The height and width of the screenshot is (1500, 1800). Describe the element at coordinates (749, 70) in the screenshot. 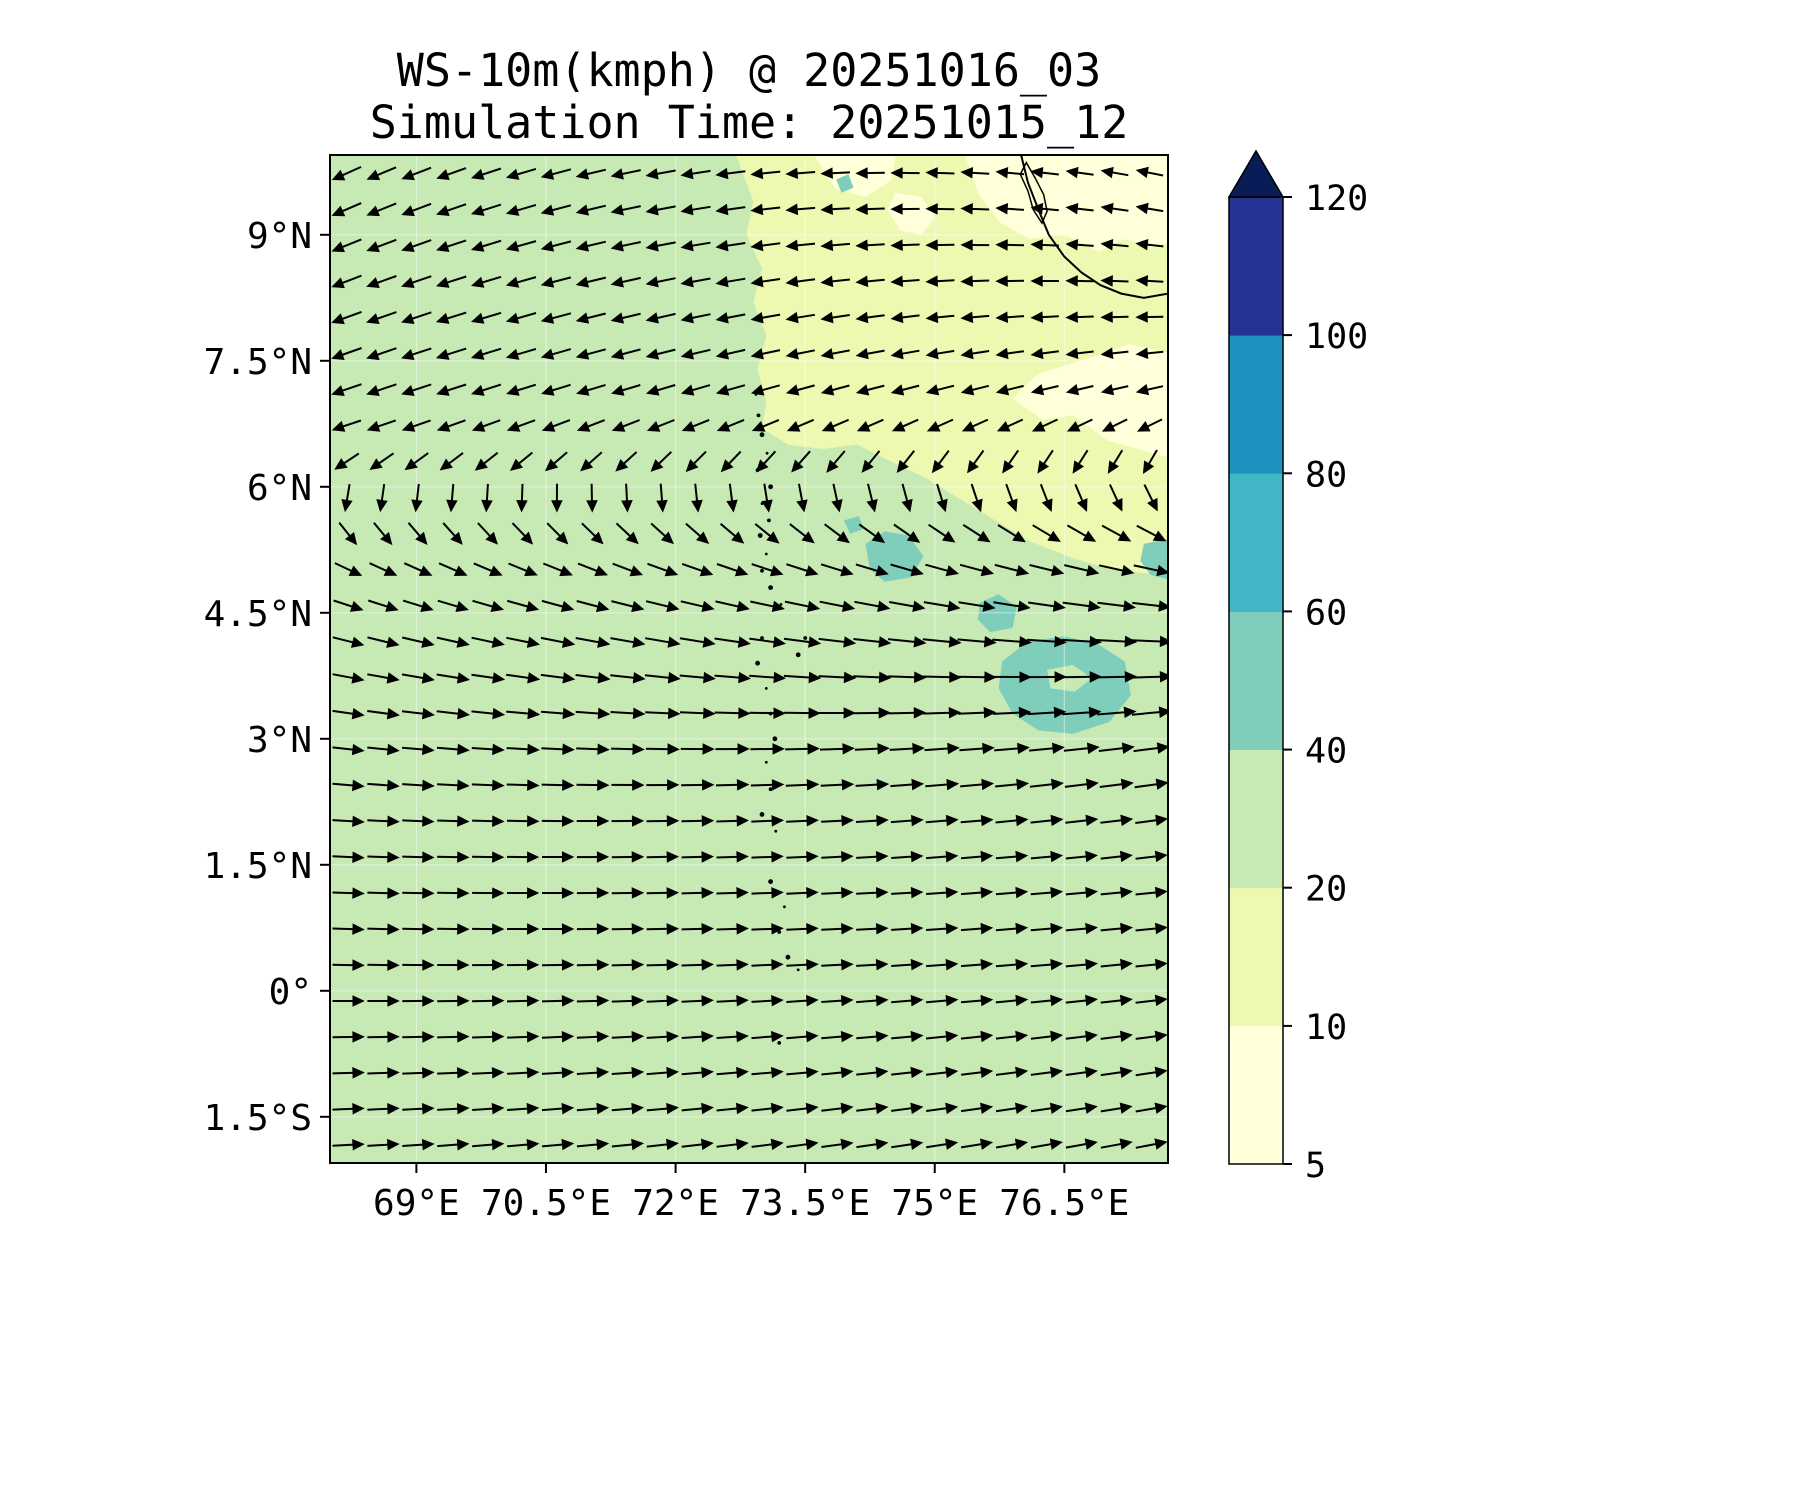

I see `chart-title: WS-10m(kmph) @ 20251016_03` at that location.